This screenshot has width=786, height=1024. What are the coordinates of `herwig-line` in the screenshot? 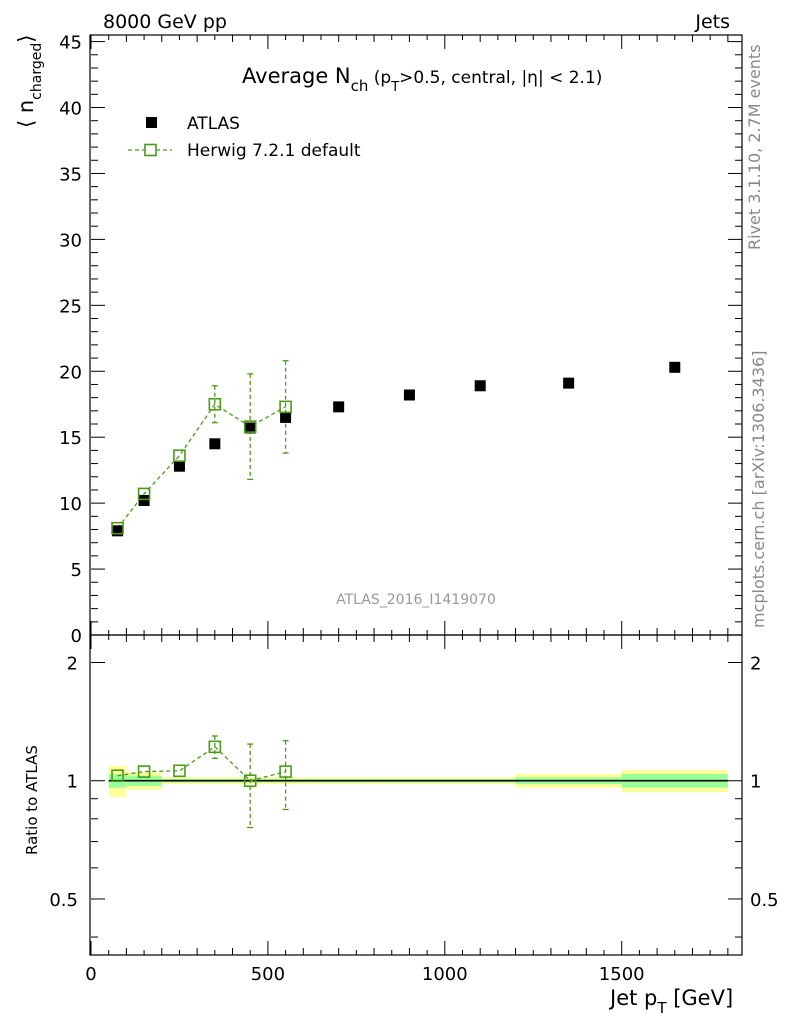 It's located at (201, 466).